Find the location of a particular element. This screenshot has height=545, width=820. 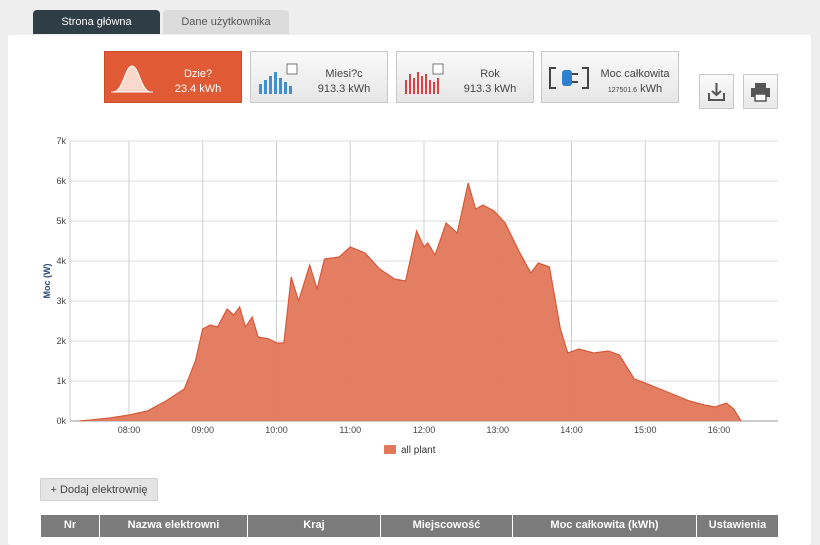

card-label: Dzie? is located at coordinates (198, 74).